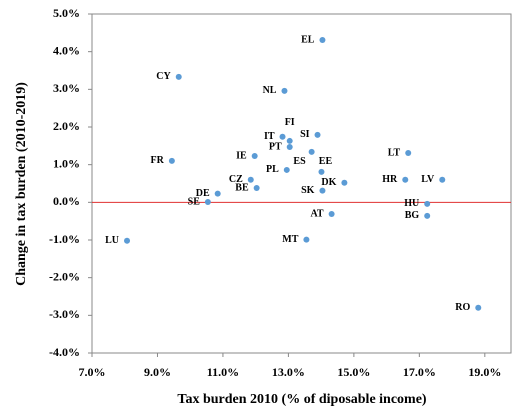 This screenshot has width=513, height=413. What do you see at coordinates (308, 39) in the screenshot?
I see `point-label: EL` at bounding box center [308, 39].